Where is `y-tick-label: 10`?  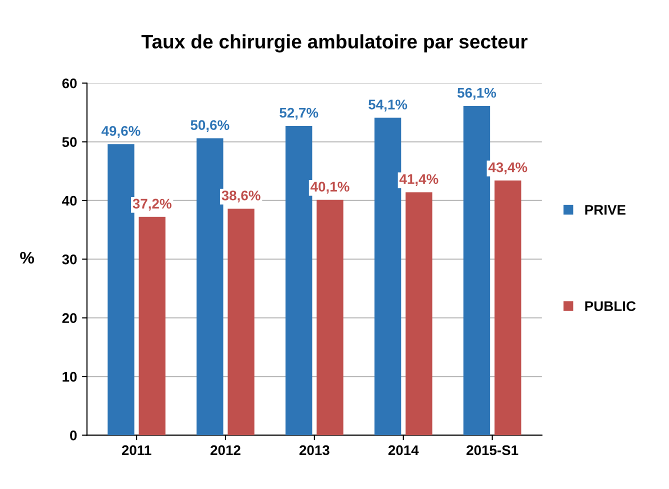
y-tick-label: 10 is located at coordinates (69, 377).